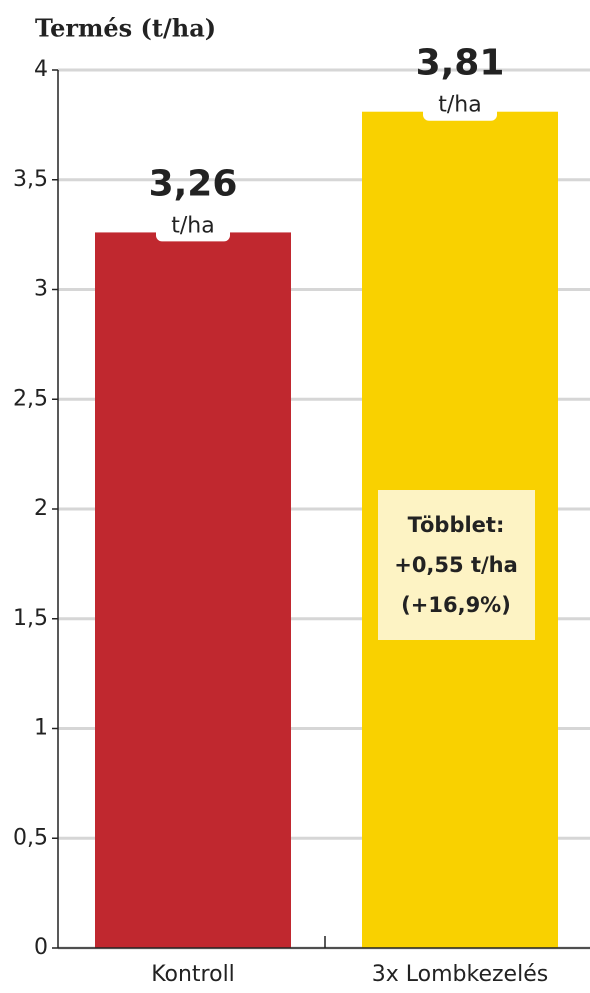 This screenshot has height=993, width=590. Describe the element at coordinates (41, 508) in the screenshot. I see `y-tick-label: 2` at that location.